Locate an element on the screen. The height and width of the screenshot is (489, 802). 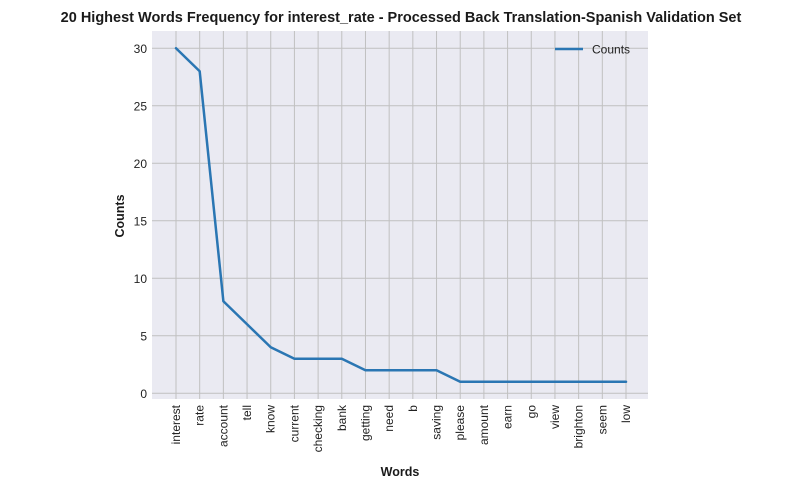
x-tick-label: know is located at coordinates (271, 419).